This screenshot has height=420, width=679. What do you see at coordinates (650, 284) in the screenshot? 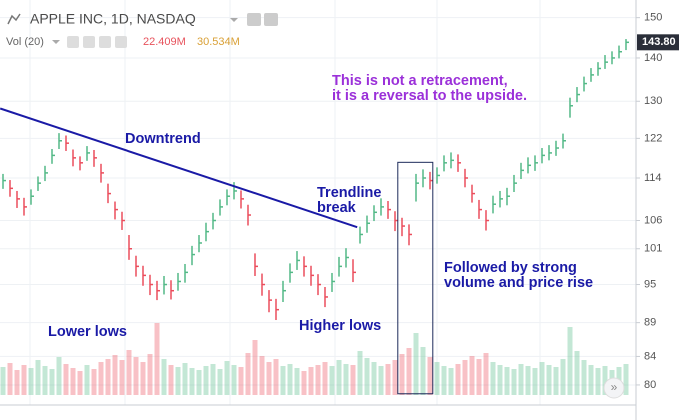
I see `y-tick-label: 95` at bounding box center [650, 284].